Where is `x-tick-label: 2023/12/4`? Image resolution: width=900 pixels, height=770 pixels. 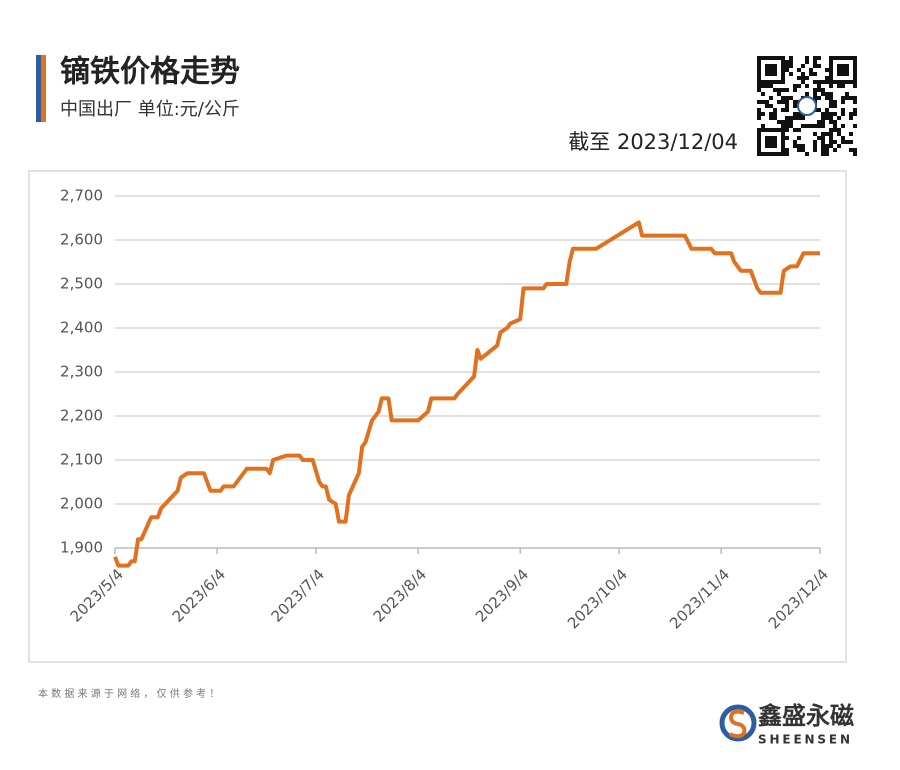
x-tick-label: 2023/12/4 is located at coordinates (798, 598).